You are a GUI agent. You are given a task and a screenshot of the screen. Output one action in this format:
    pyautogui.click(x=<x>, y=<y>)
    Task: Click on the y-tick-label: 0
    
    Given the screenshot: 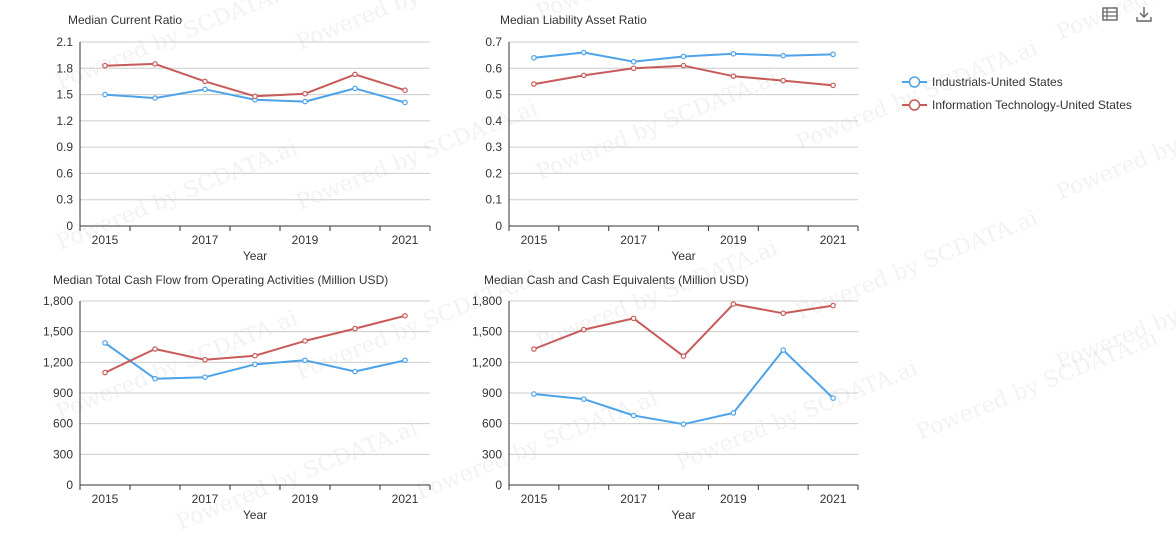 What is the action you would take?
    pyautogui.click(x=69, y=485)
    